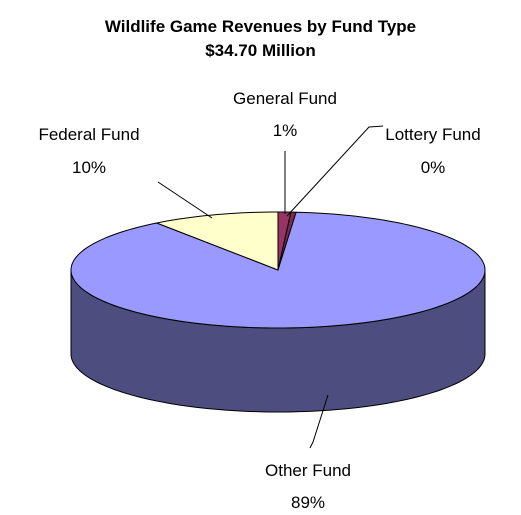 This screenshot has width=521, height=515. I want to click on slice-percent-general-fund: 1%, so click(285, 130).